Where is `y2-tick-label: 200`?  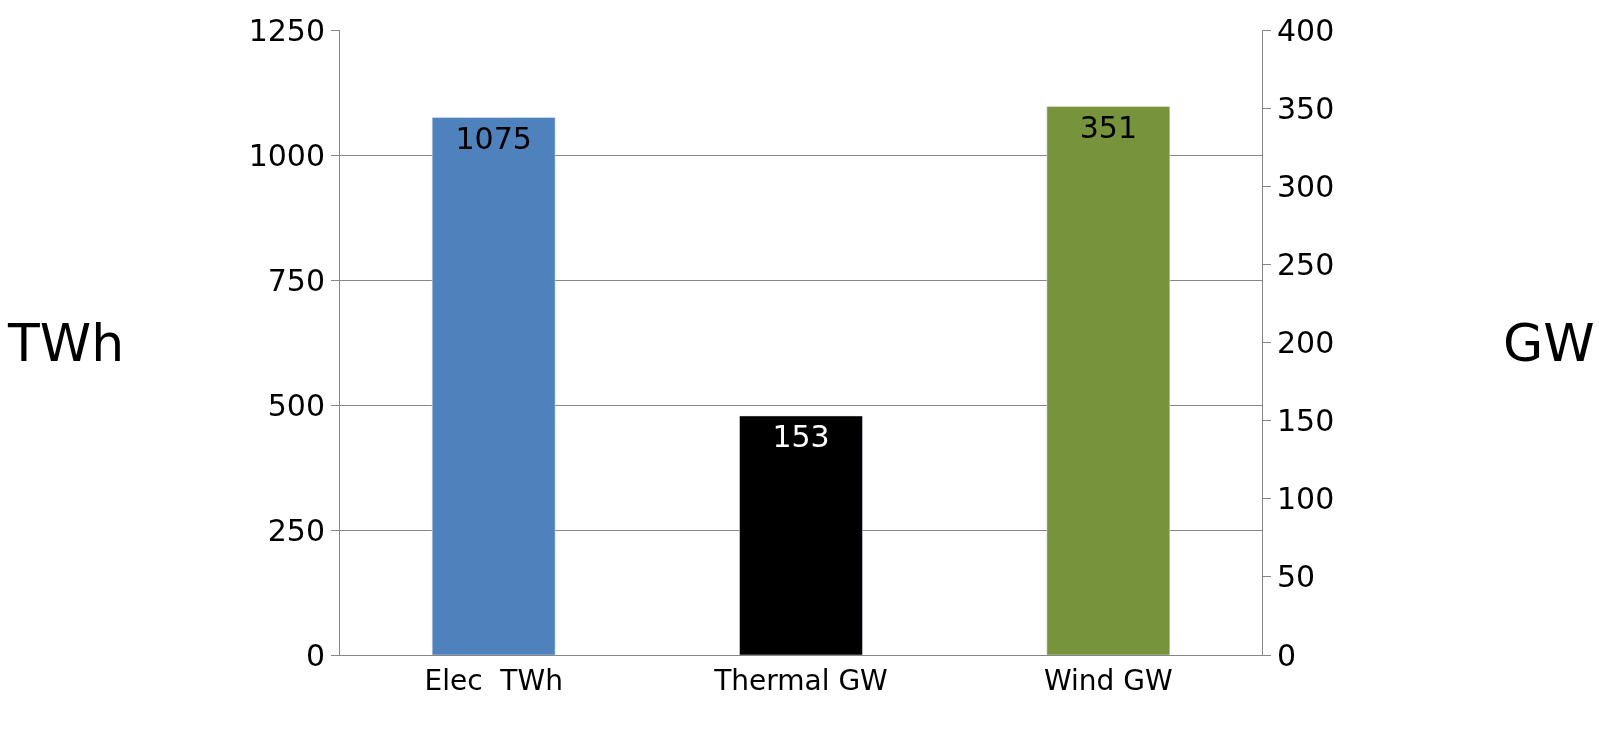 y2-tick-label: 200 is located at coordinates (1306, 342).